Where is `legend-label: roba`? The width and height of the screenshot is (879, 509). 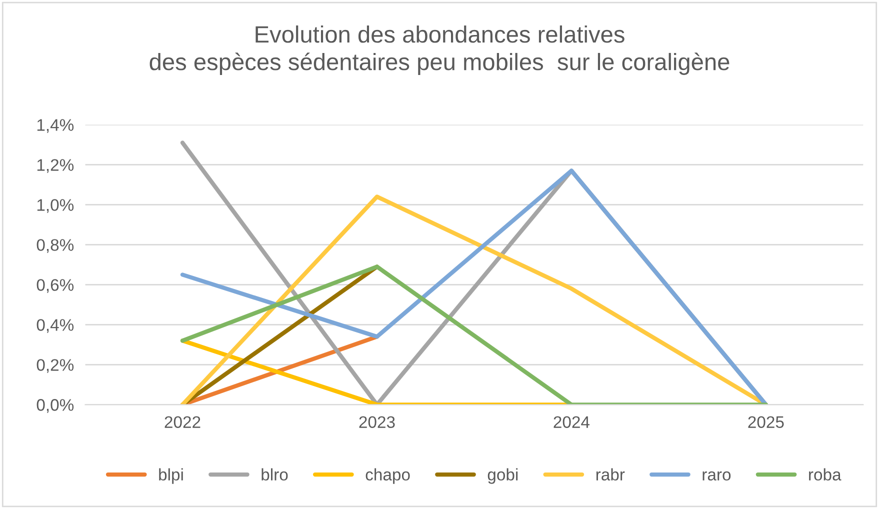
legend-label: roba is located at coordinates (825, 474).